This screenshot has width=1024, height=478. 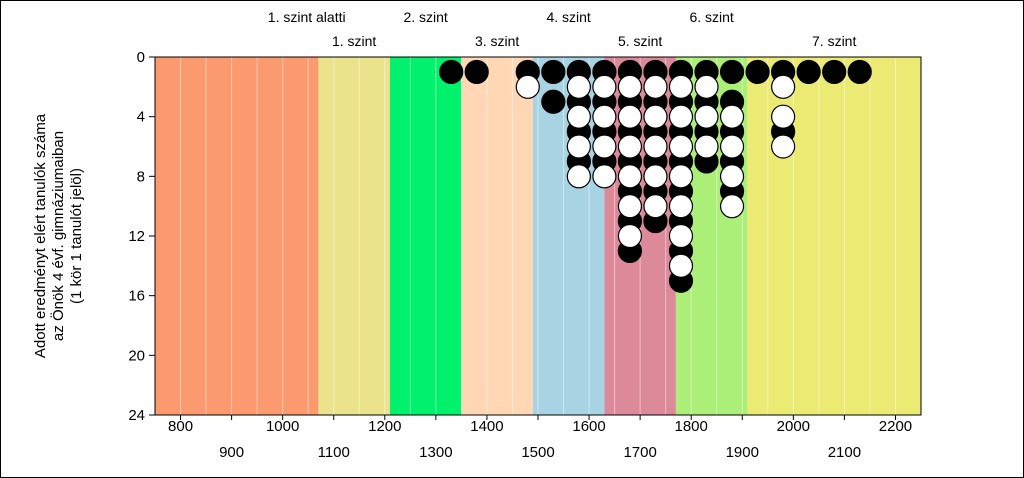 What do you see at coordinates (497, 41) in the screenshot?
I see `level-label: 3. szint` at bounding box center [497, 41].